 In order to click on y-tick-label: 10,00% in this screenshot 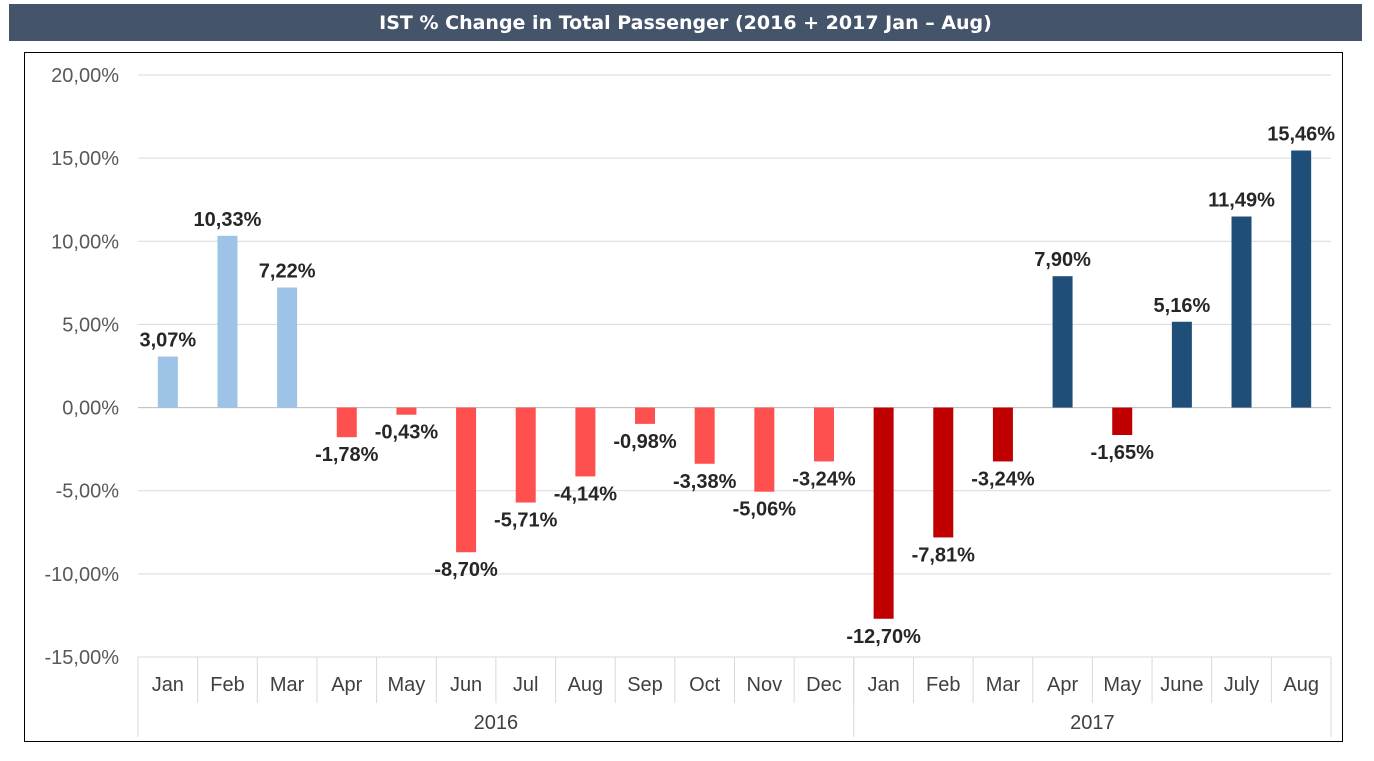, I will do `click(85, 242)`.